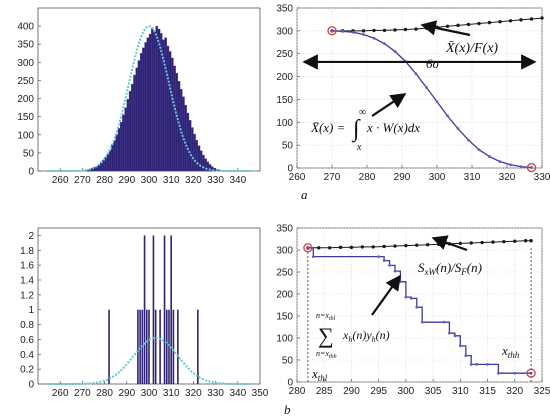 This screenshot has width=550, height=419. Describe the element at coordinates (82, 393) in the screenshot. I see `x-tick-label: 270` at that location.